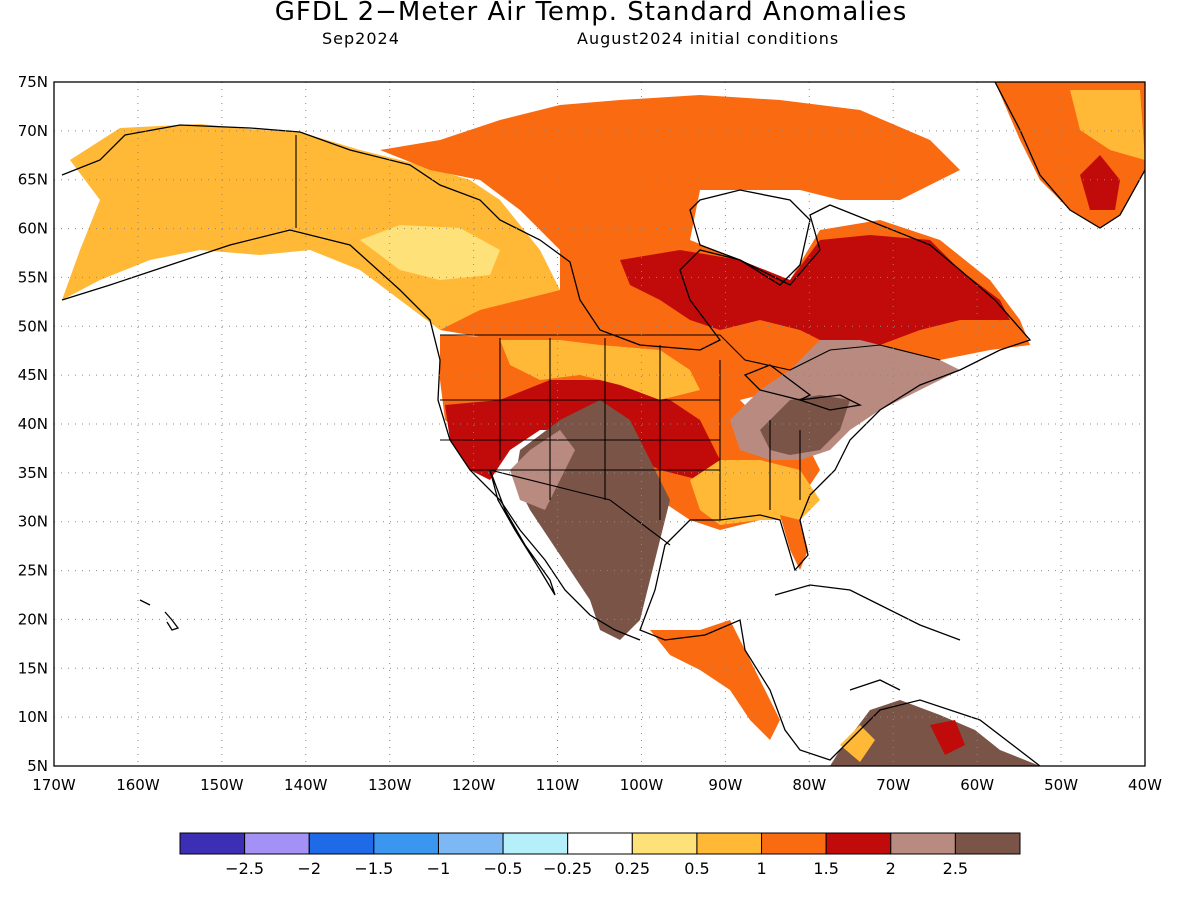  I want to click on greenland-warm-core, so click(1107, 125).